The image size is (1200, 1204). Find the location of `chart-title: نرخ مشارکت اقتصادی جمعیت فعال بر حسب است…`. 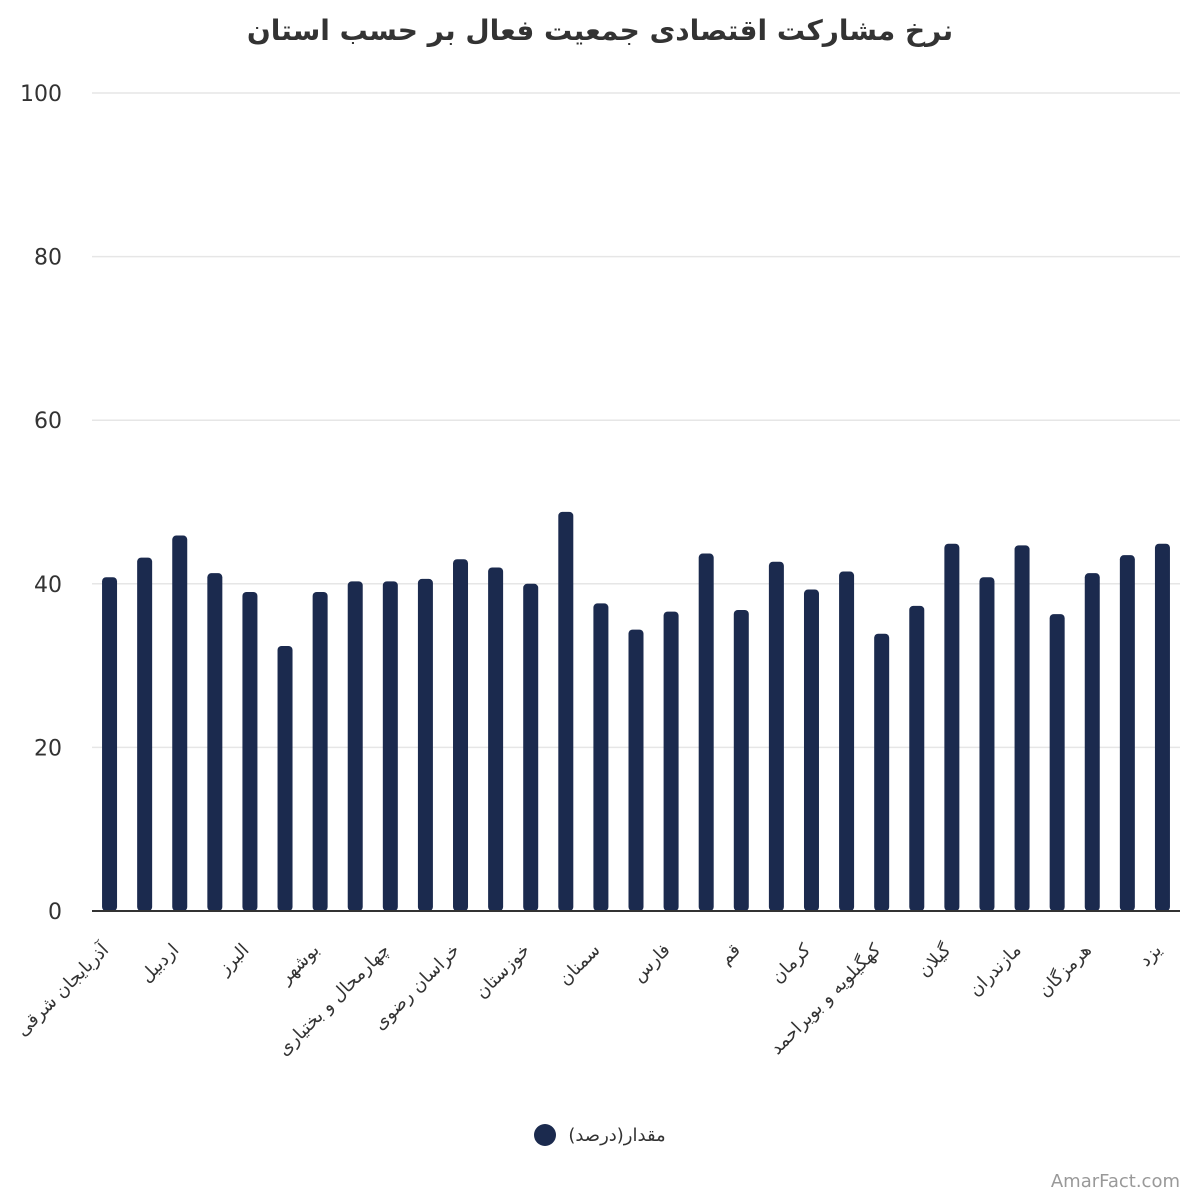

chart-title: نرخ مشارکت اقتصادی جمعیت فعال بر حسب است… is located at coordinates (600, 30).